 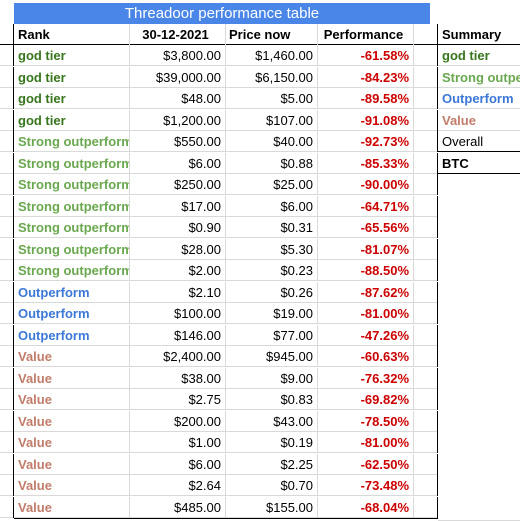 What do you see at coordinates (178, 34) in the screenshot?
I see `header-date: 30-12-2021` at bounding box center [178, 34].